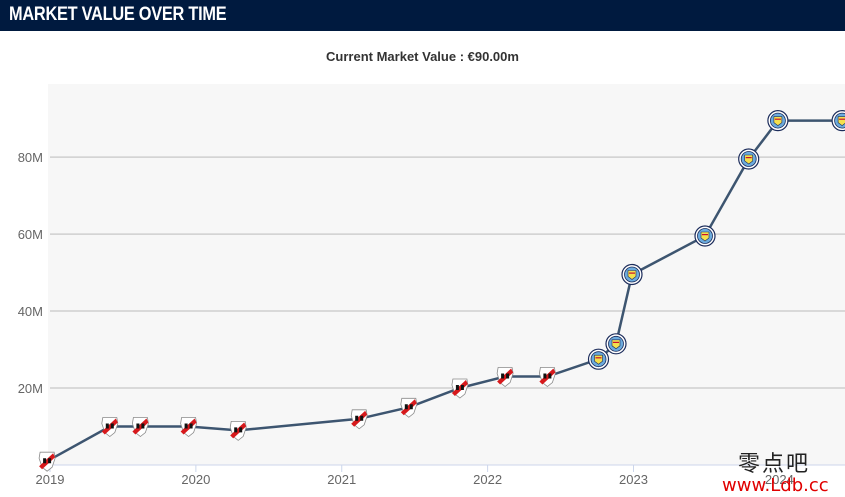  I want to click on section-header: MARKET VALUE OVER TIME, so click(422, 15).